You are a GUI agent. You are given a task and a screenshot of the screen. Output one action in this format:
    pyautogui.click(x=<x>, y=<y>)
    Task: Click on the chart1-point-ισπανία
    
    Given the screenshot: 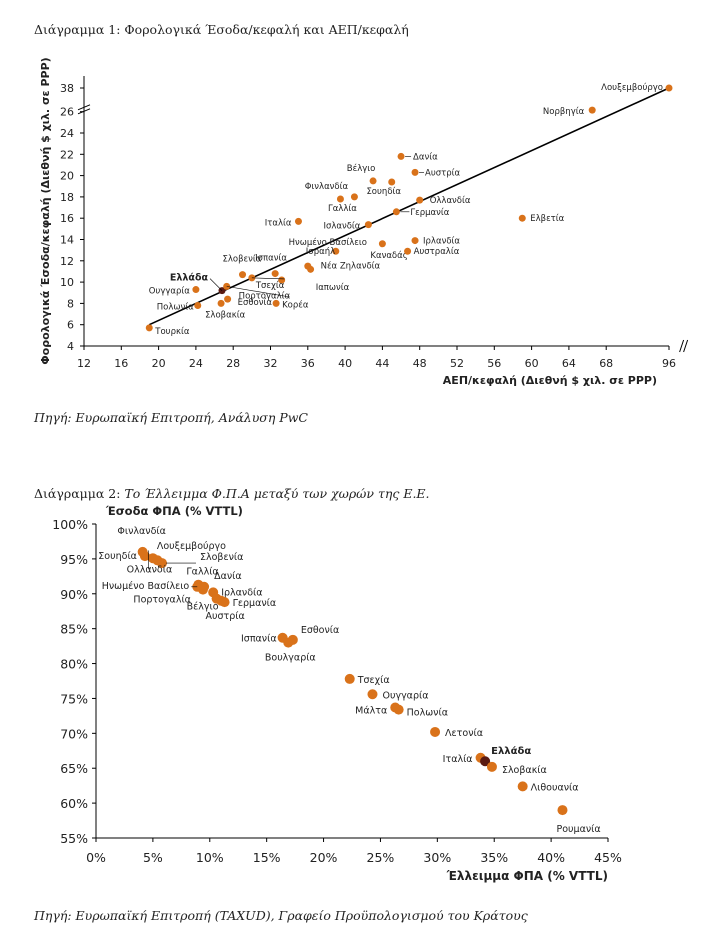 What is the action you would take?
    pyautogui.click(x=275, y=274)
    